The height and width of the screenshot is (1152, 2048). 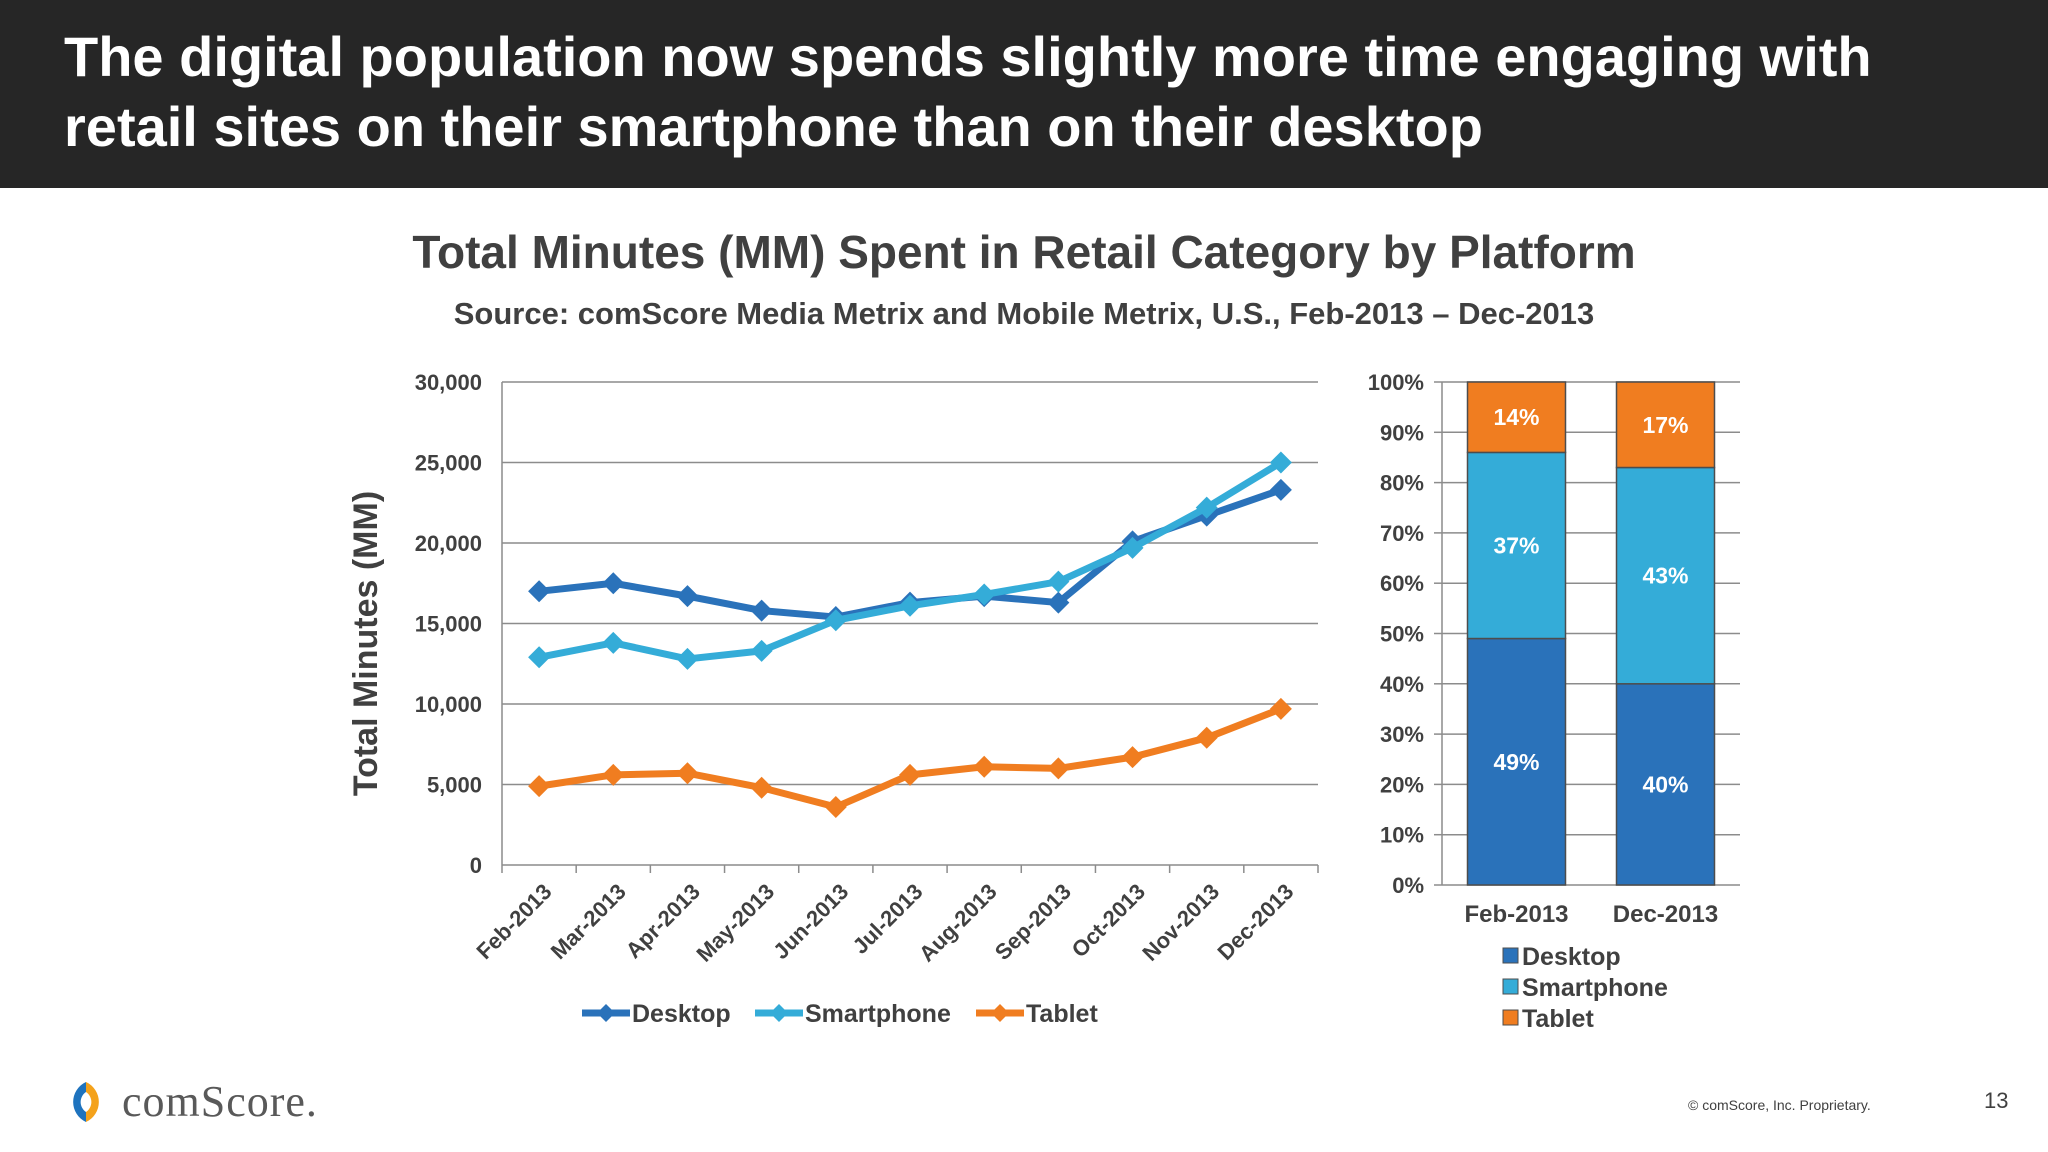 I want to click on bar-data-label: 37%, so click(x=1516, y=545).